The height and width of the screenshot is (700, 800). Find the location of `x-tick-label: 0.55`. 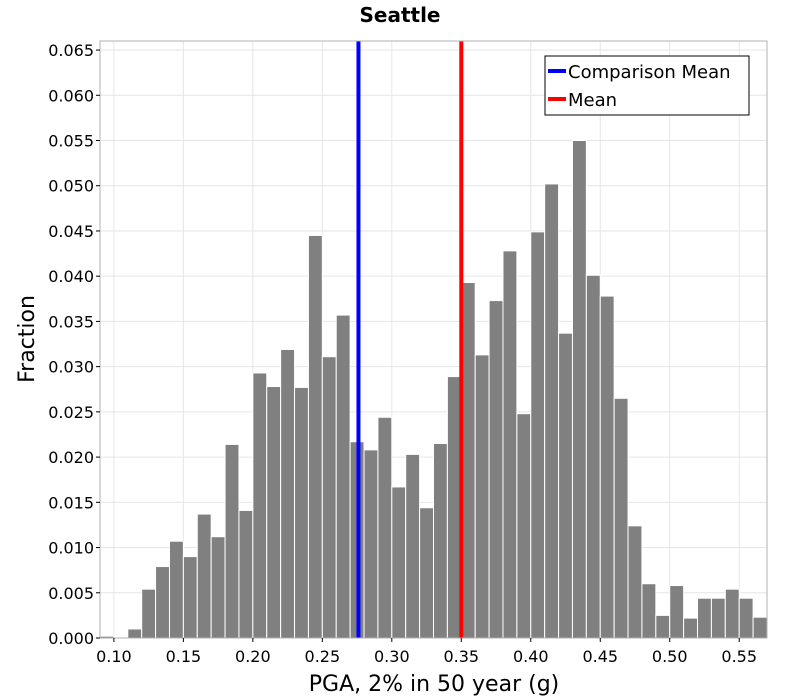

x-tick-label: 0.55 is located at coordinates (739, 656).